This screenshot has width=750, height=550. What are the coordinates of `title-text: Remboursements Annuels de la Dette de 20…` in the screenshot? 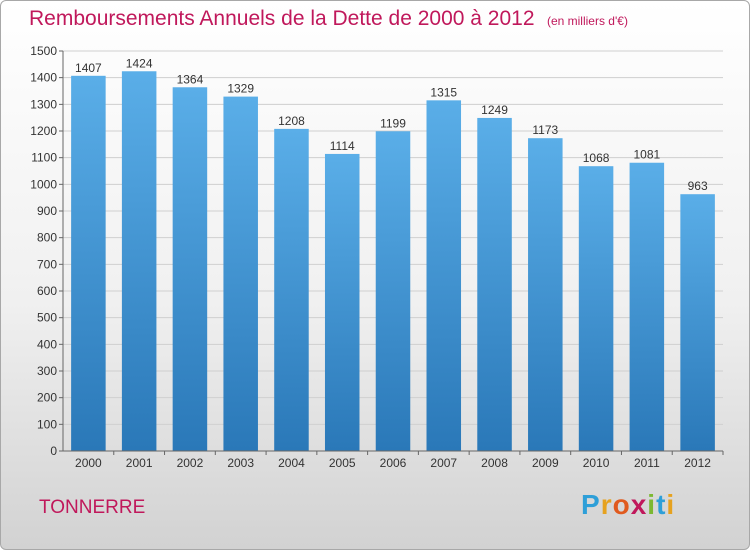 It's located at (282, 18).